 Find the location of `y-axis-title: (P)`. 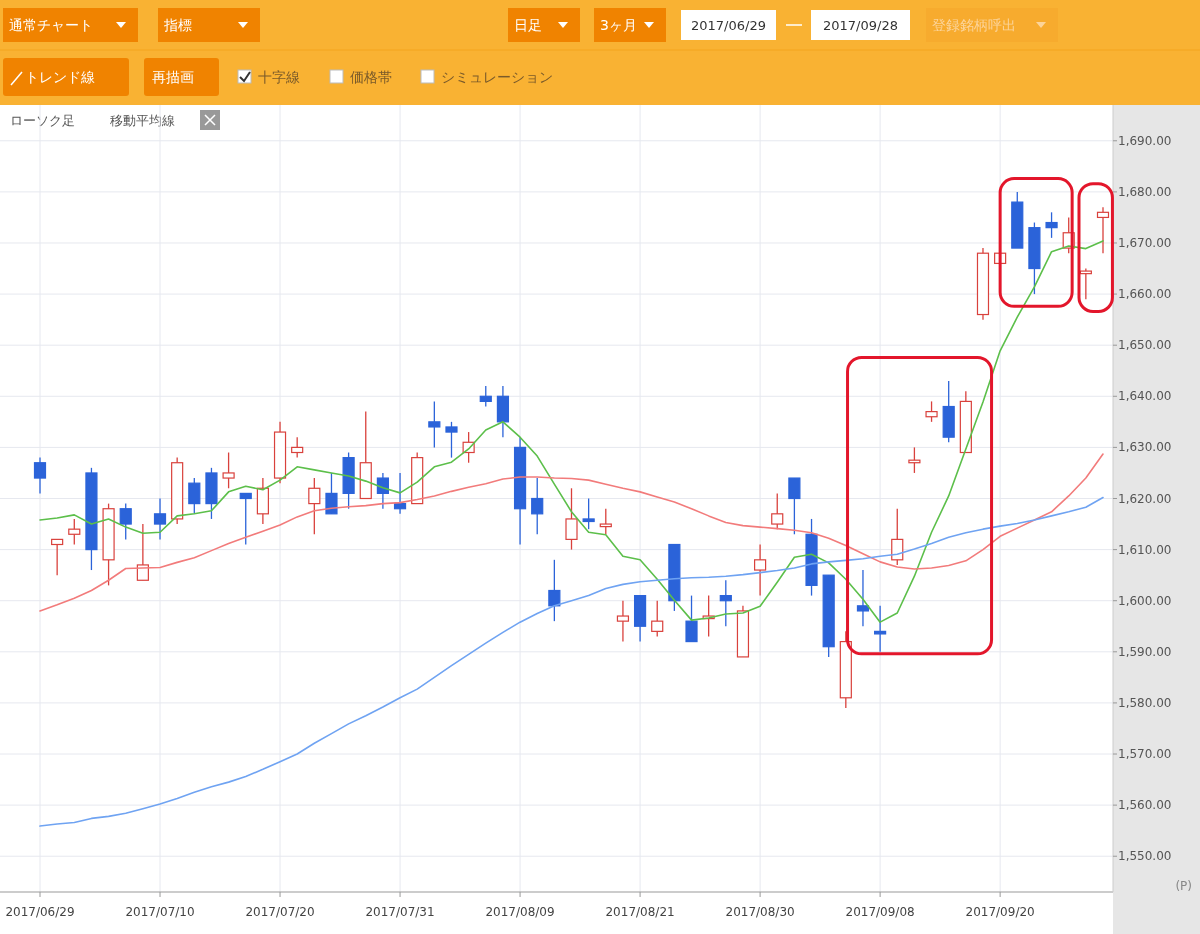

y-axis-title: (P) is located at coordinates (1183, 886).